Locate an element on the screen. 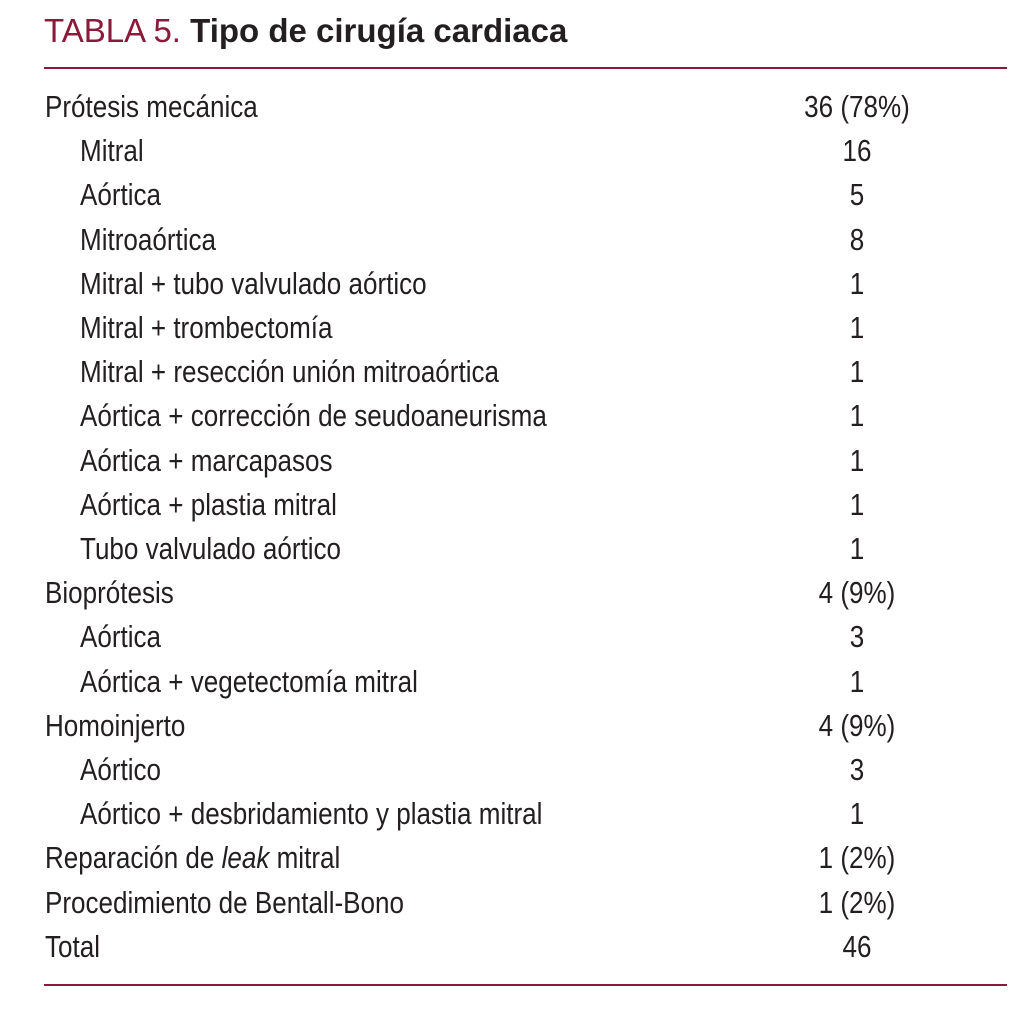  table-label: TABLA 5. is located at coordinates (112, 30).